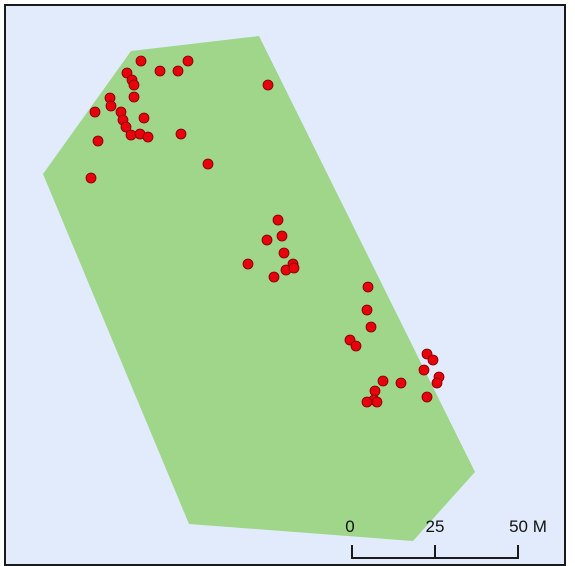 The width and height of the screenshot is (575, 566). I want to click on scale-bar: 0 25 50 M, so click(446, 538).